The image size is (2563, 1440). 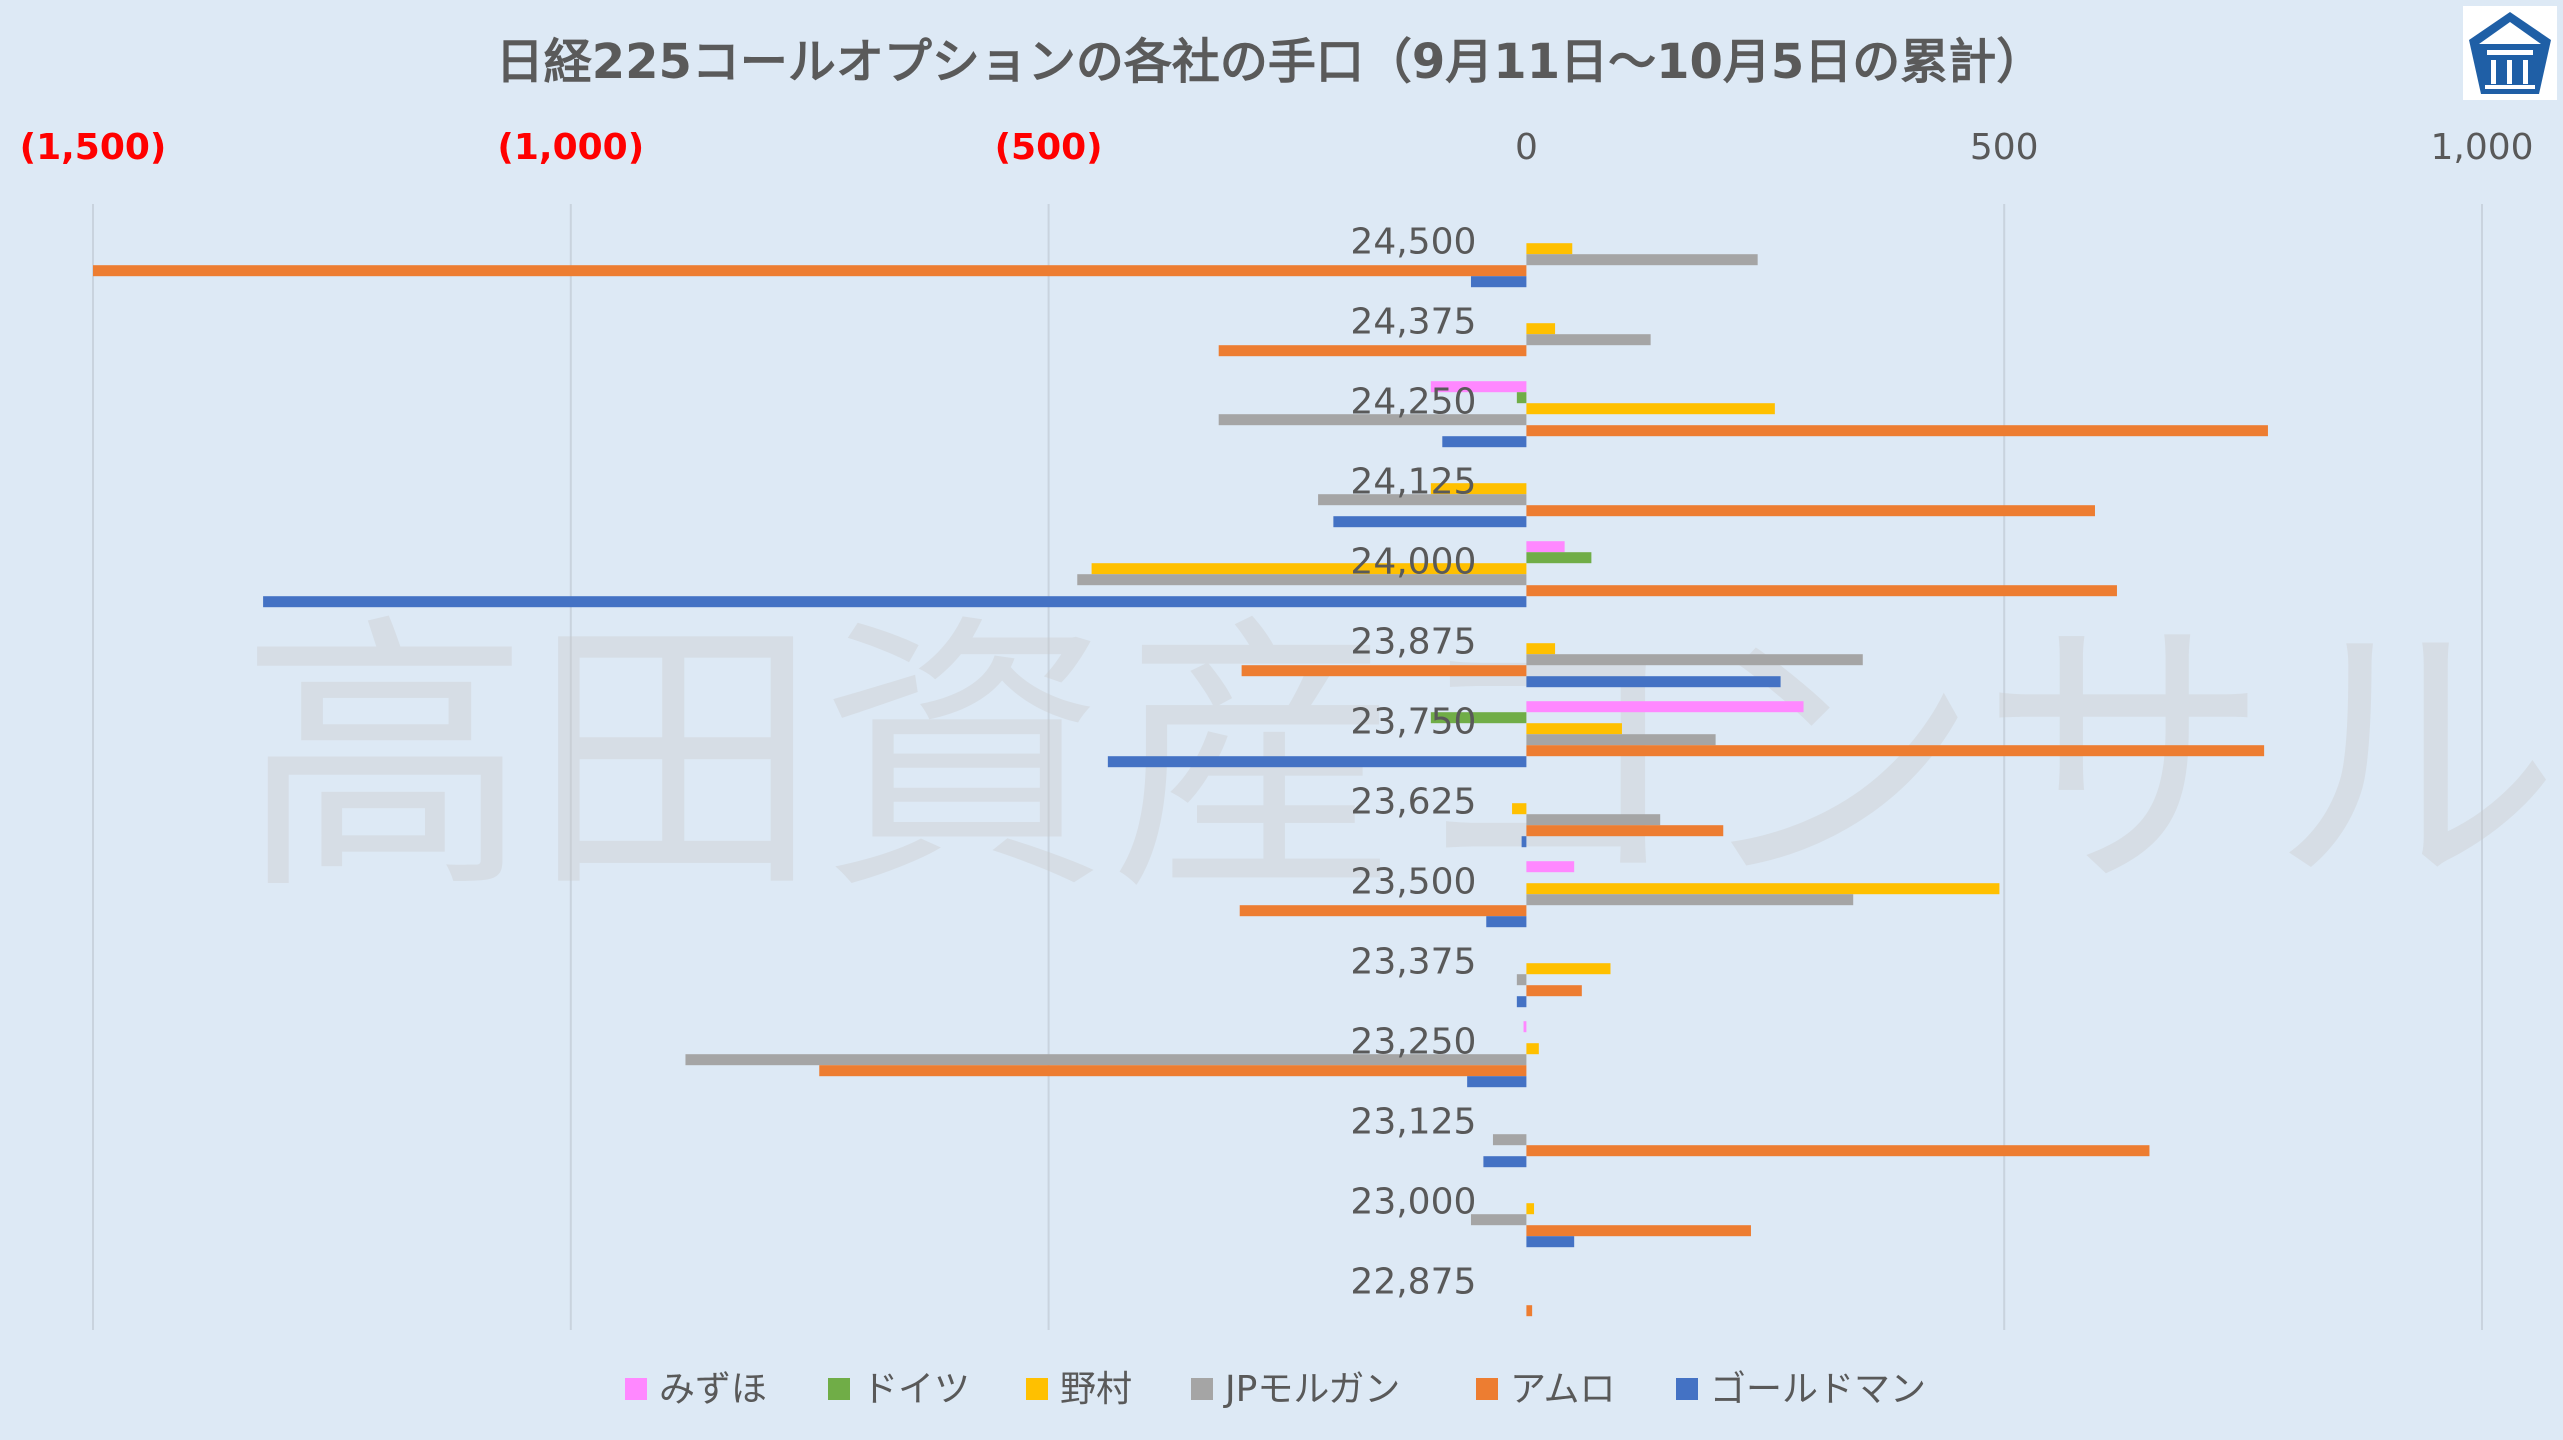 I want to click on category-label: 23,875, so click(x=1413, y=642).